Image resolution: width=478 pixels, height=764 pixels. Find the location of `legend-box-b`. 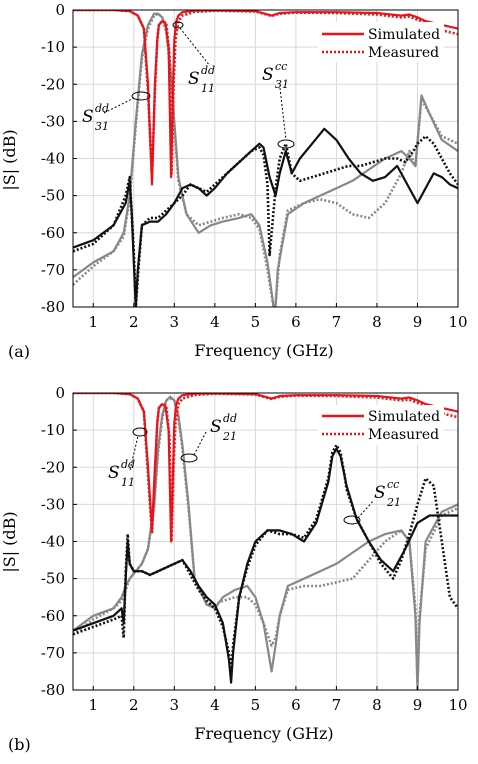

legend-box-b is located at coordinates (381, 425).